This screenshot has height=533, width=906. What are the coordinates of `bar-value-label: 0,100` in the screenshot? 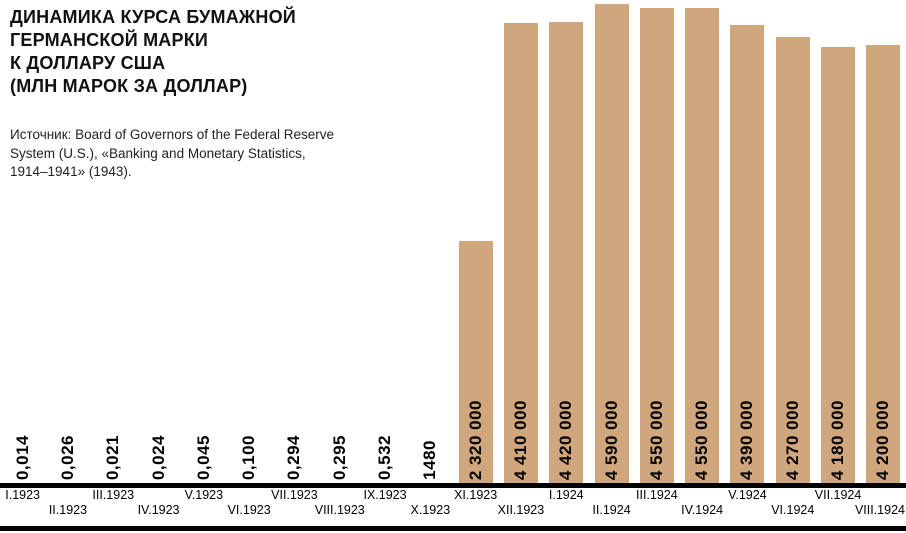 It's located at (249, 457).